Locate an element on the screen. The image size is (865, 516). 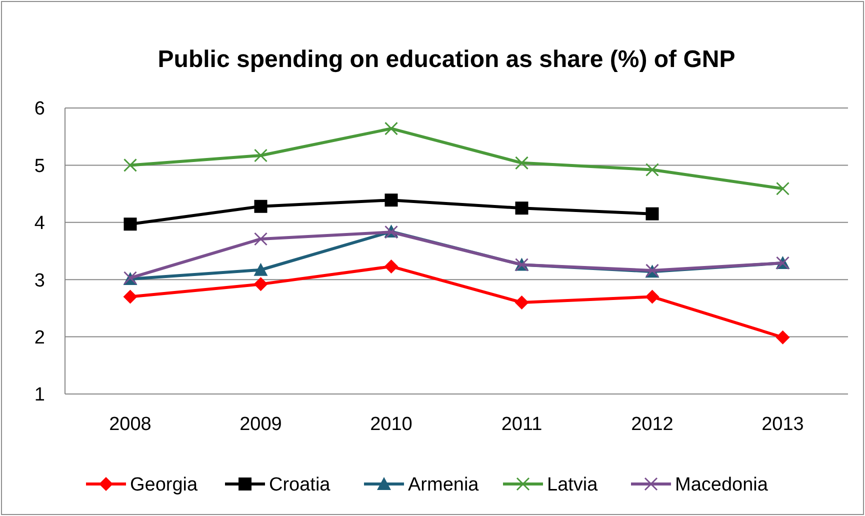
y-tick-label: 3 is located at coordinates (39, 281).